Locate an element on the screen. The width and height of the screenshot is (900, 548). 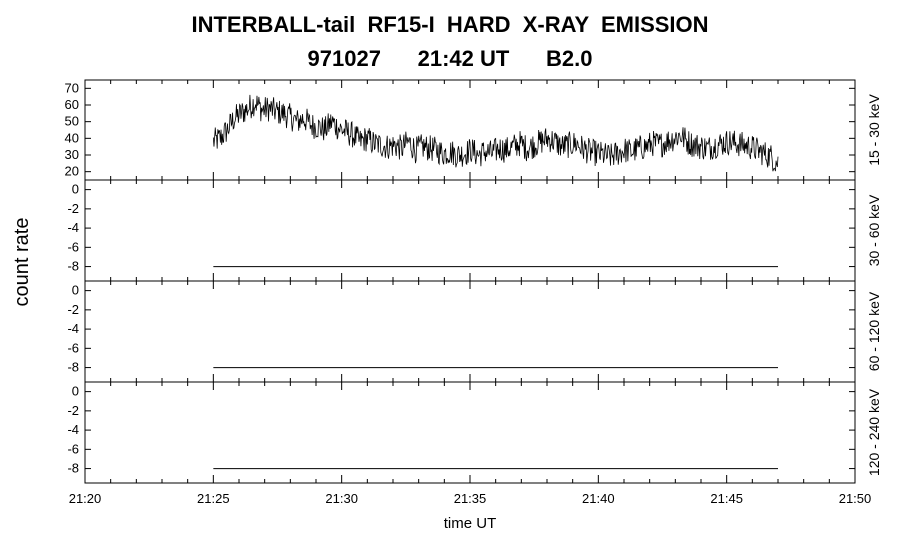
y-tick-label: 30 is located at coordinates (72, 154).